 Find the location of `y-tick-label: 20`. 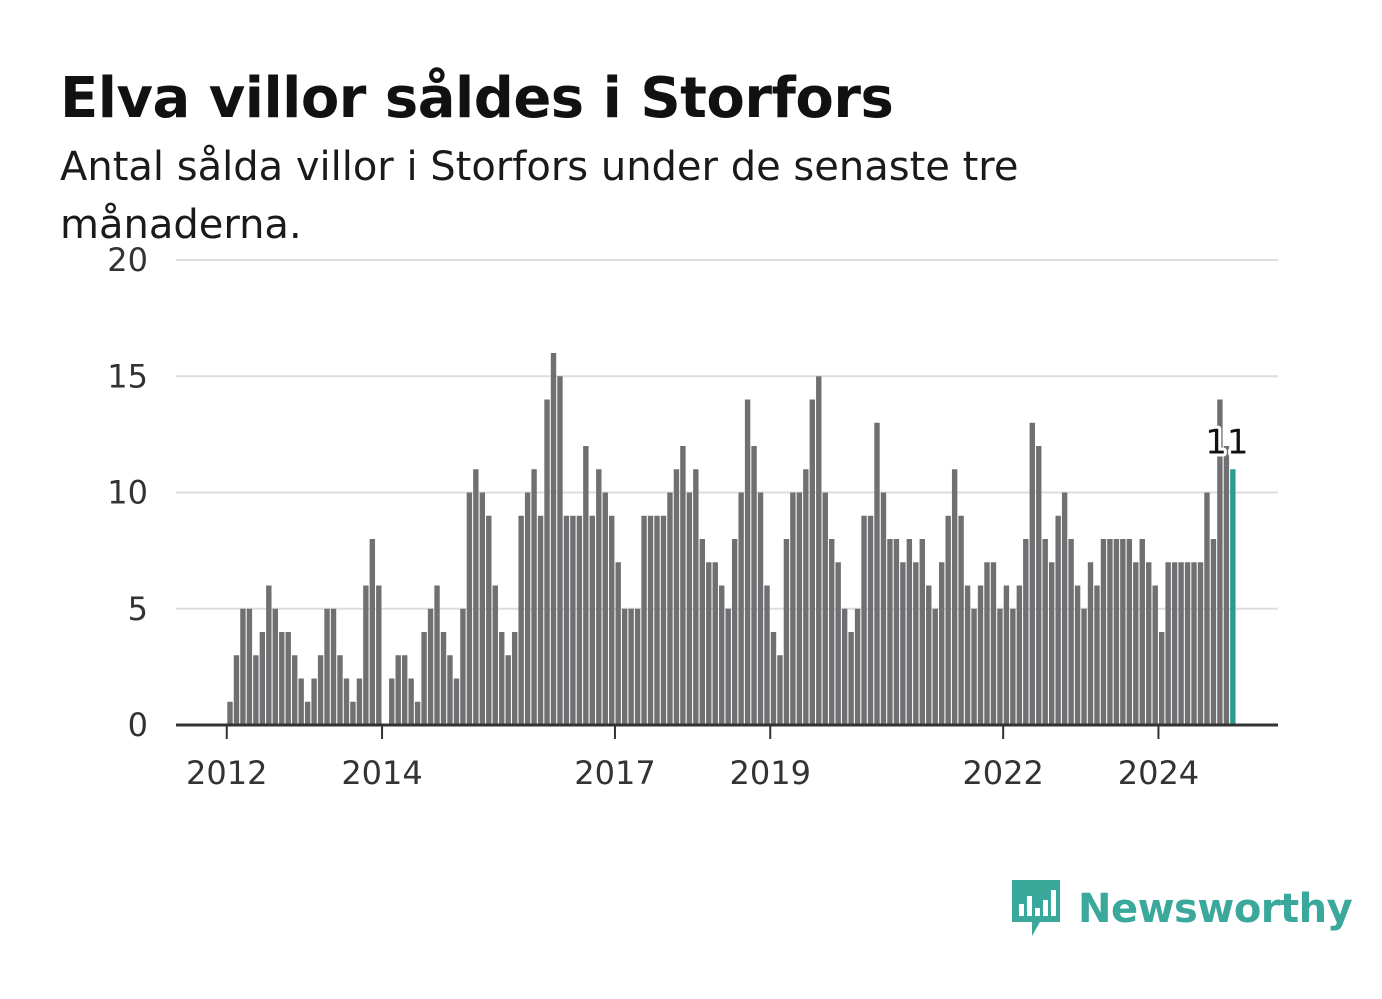

y-tick-label: 20 is located at coordinates (127, 260).